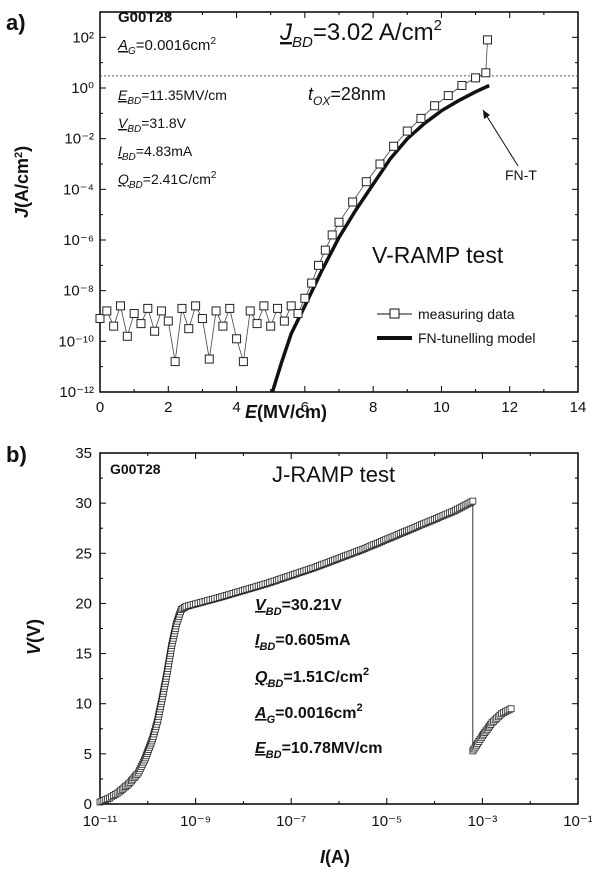 This screenshot has width=592, height=875. Describe the element at coordinates (83, 603) in the screenshot. I see `y-tick-label: 20` at that location.